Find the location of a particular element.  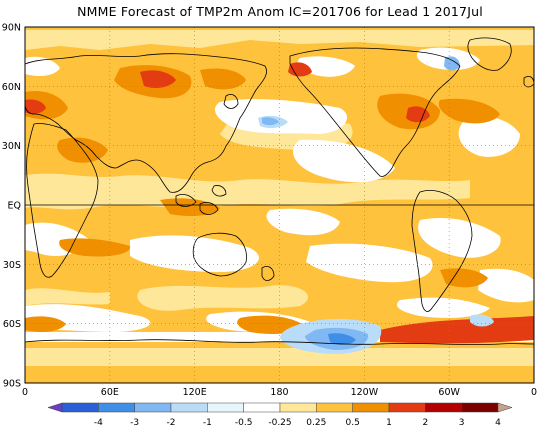

longitude-labels: 0 60E 120E 180 120W 60W 0 is located at coordinates (279, 392).